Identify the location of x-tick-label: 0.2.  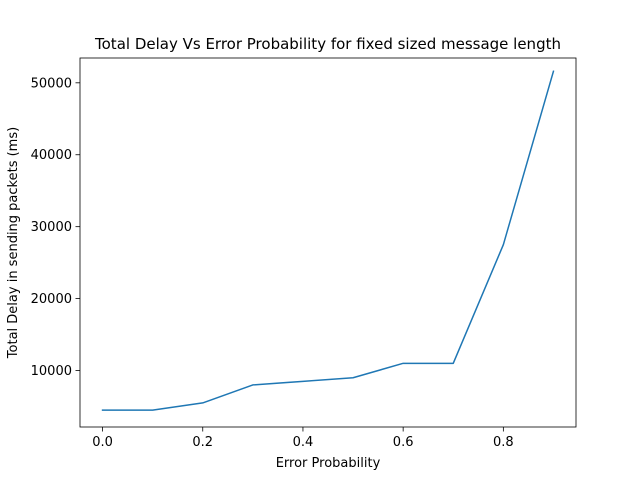
(202, 442).